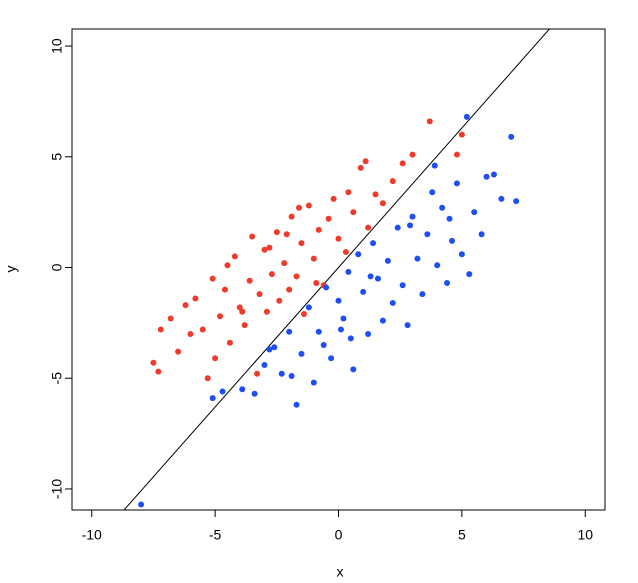 The image size is (638, 583). I want to click on x-tick-label: 5, so click(462, 535).